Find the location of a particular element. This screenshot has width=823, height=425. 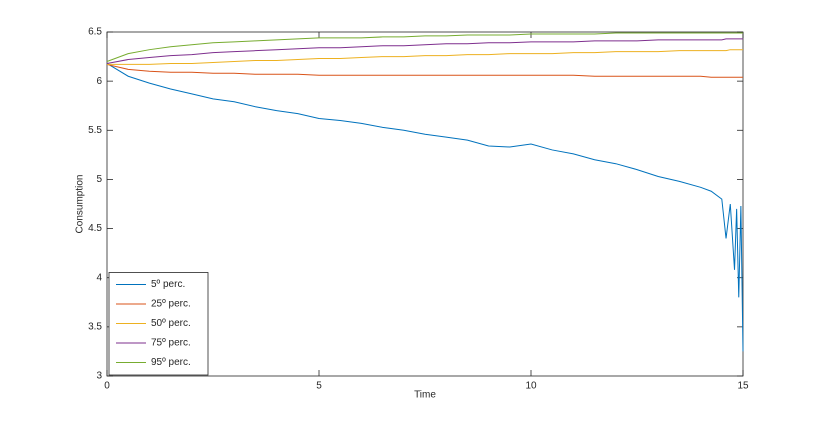

x-axis-label: Time is located at coordinates (425, 395).